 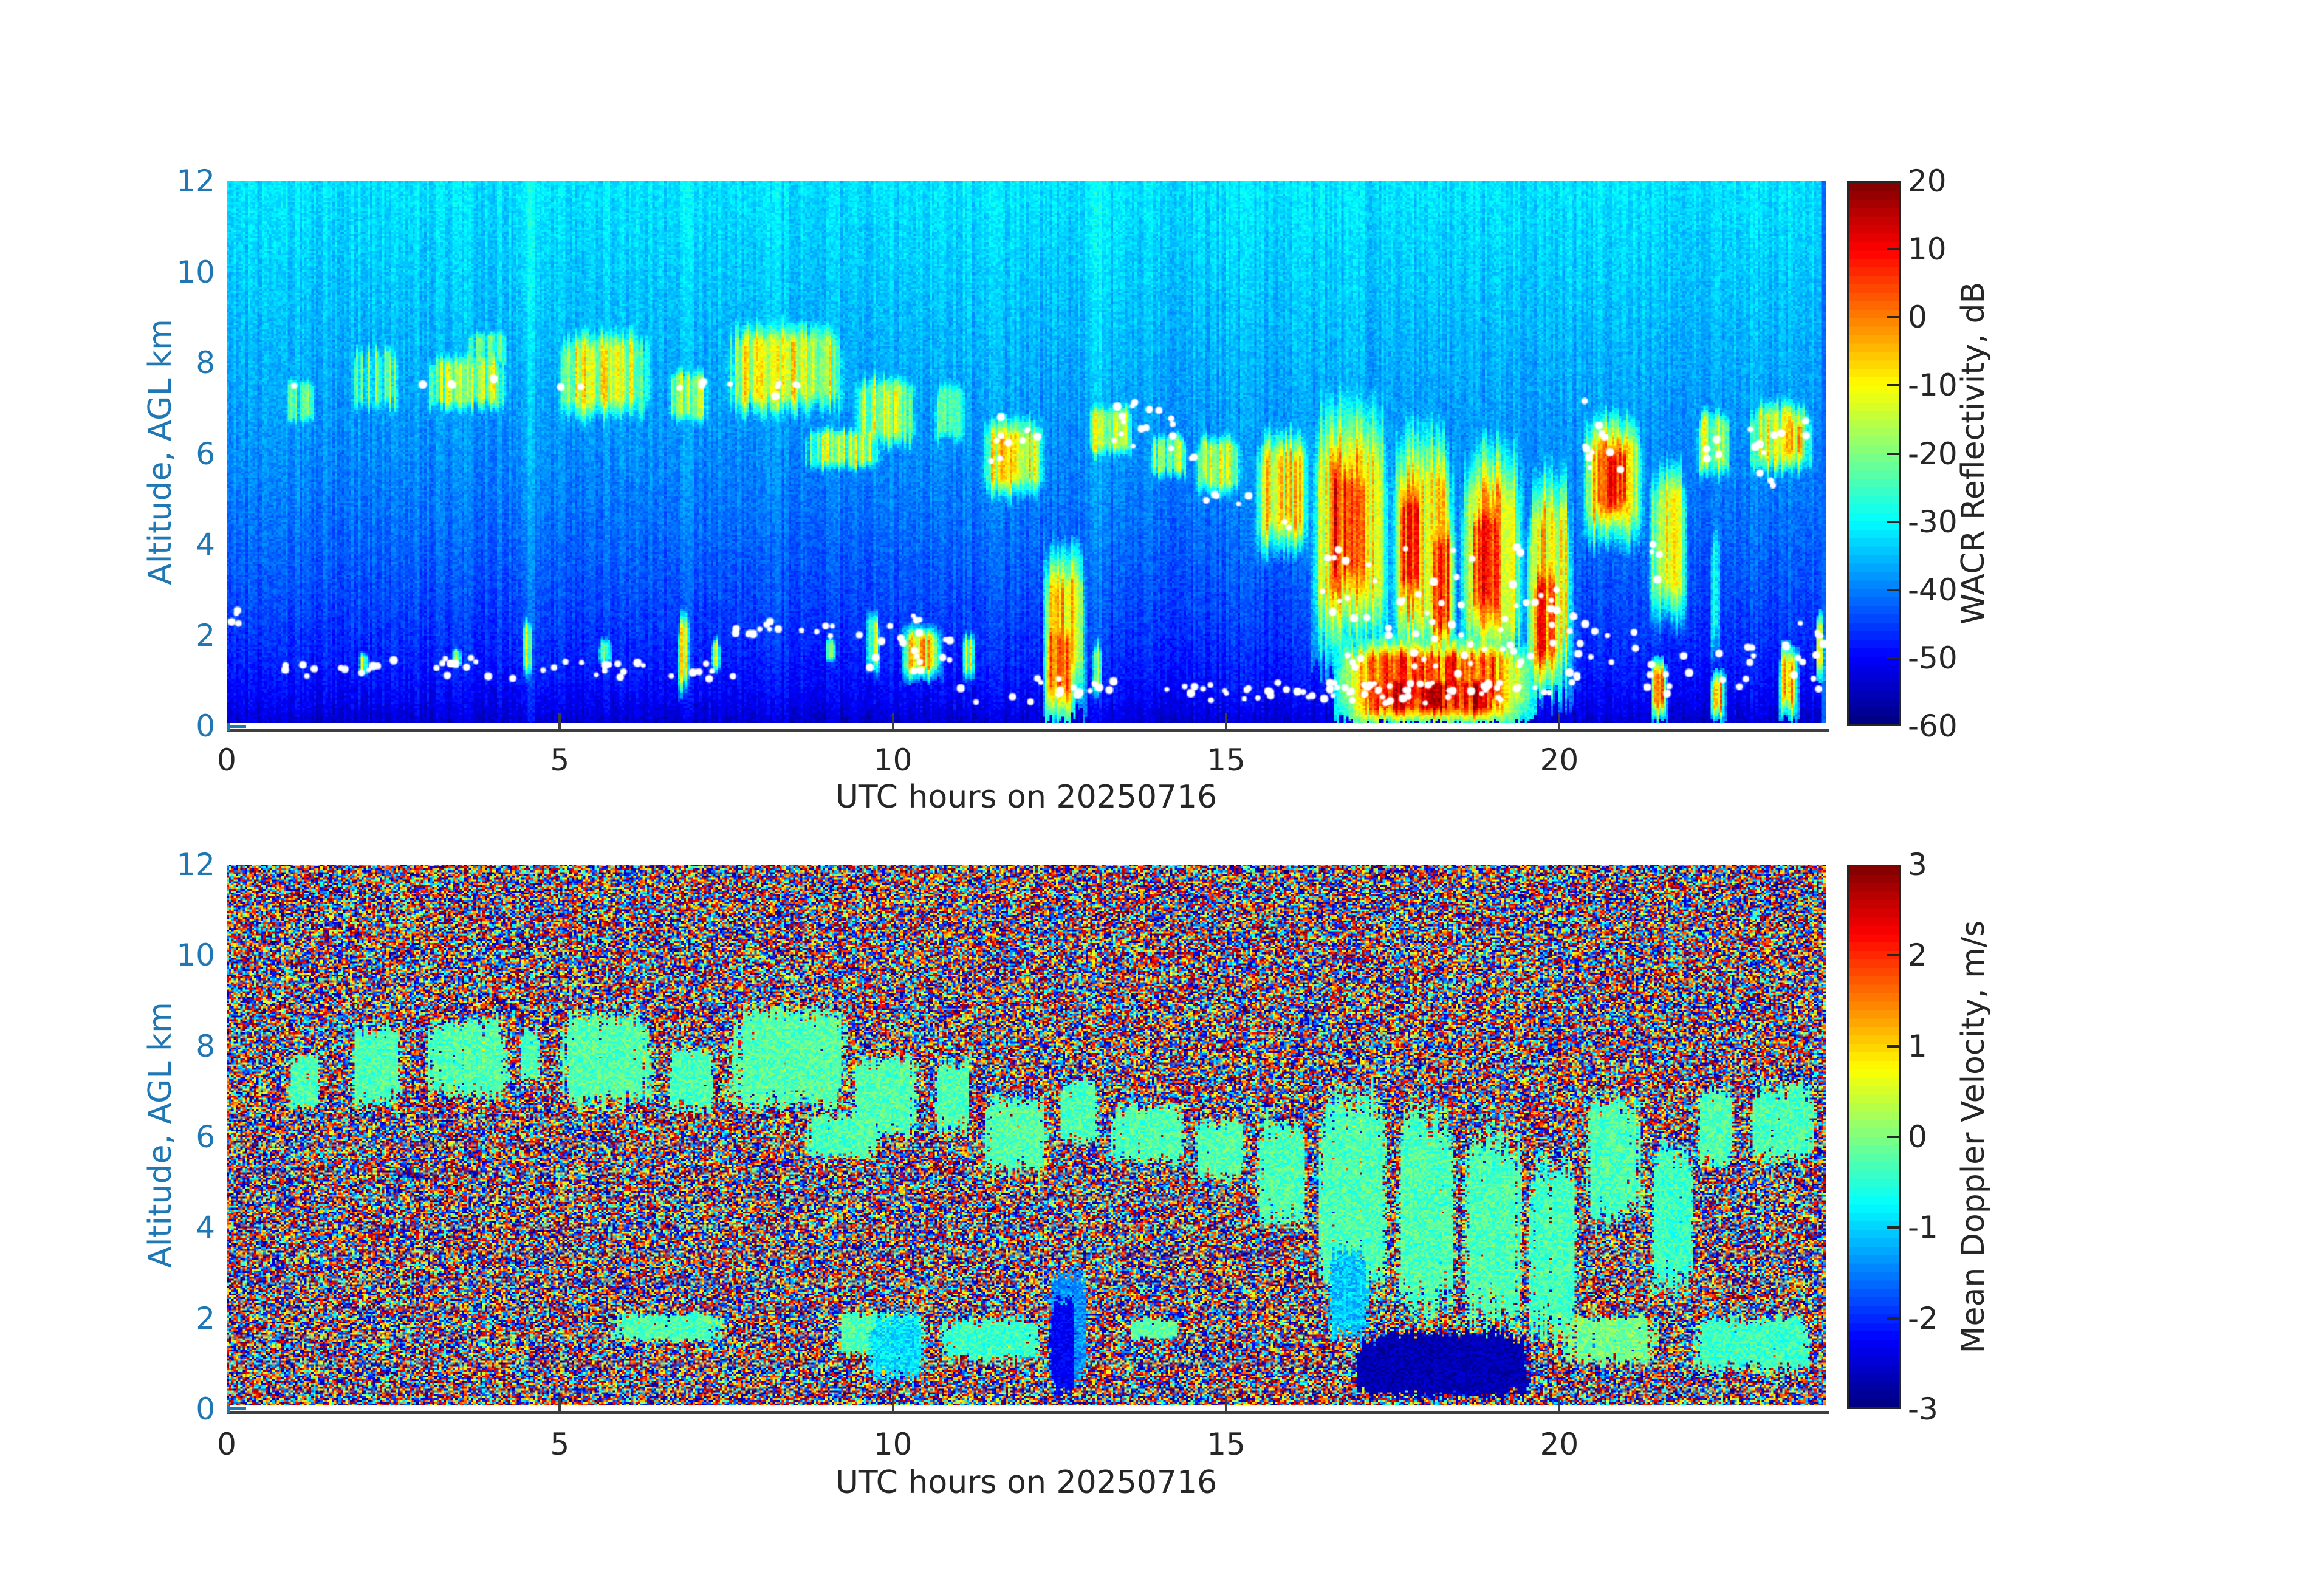 I want to click on colorbar-tick-label: -30, so click(x=1933, y=522).